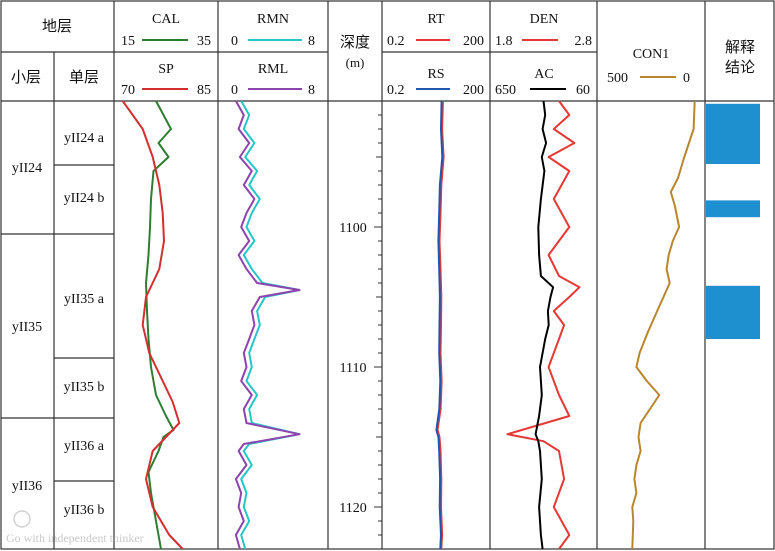  What do you see at coordinates (27, 486) in the screenshot?
I see `zone-label-yII36: yII36` at bounding box center [27, 486].